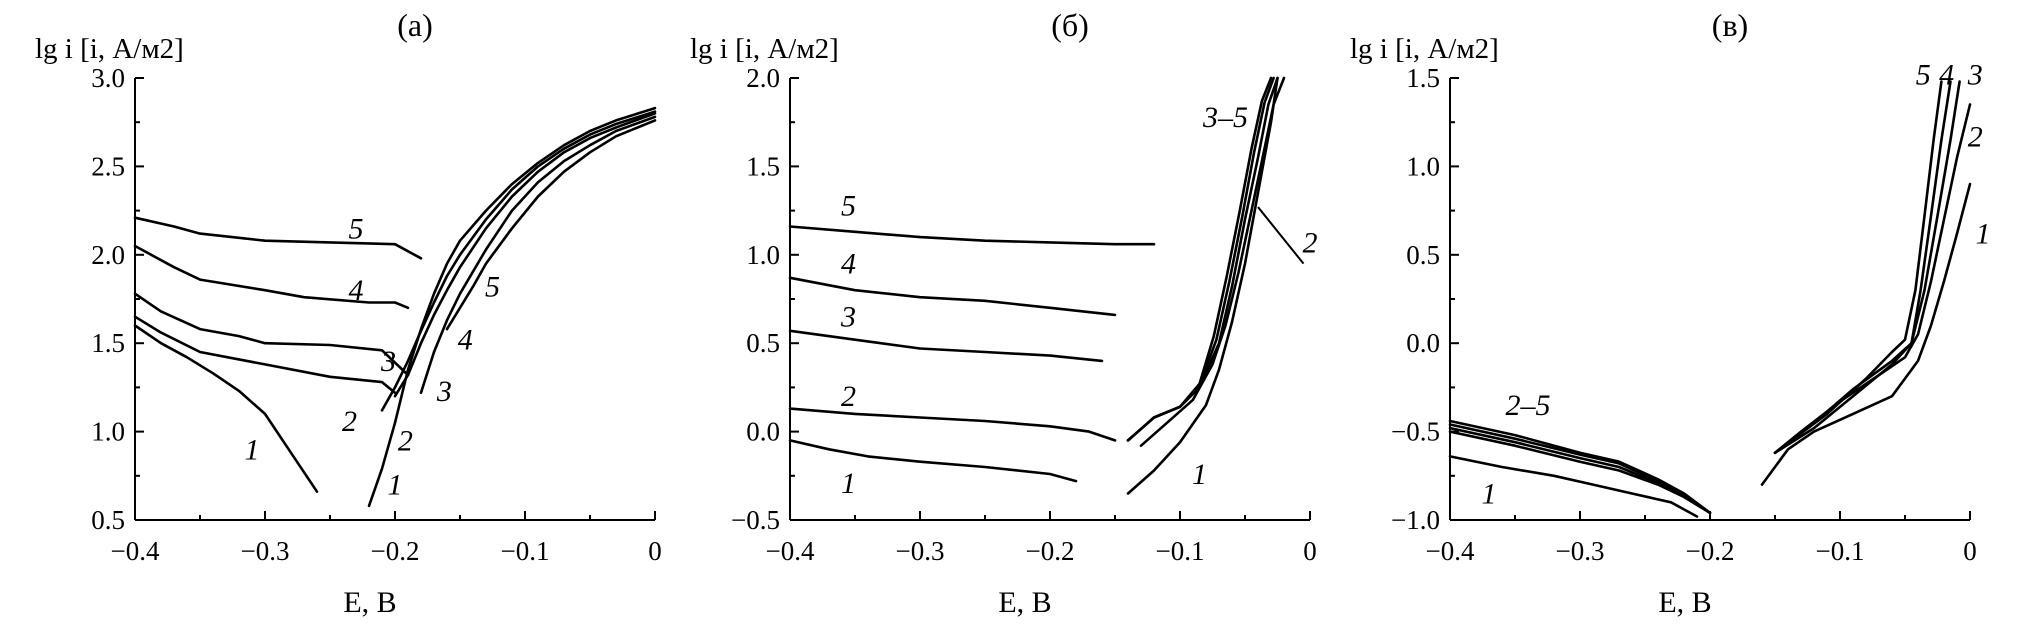 This screenshot has width=2040, height=643. I want to click on panel-label: (а), so click(415, 25).